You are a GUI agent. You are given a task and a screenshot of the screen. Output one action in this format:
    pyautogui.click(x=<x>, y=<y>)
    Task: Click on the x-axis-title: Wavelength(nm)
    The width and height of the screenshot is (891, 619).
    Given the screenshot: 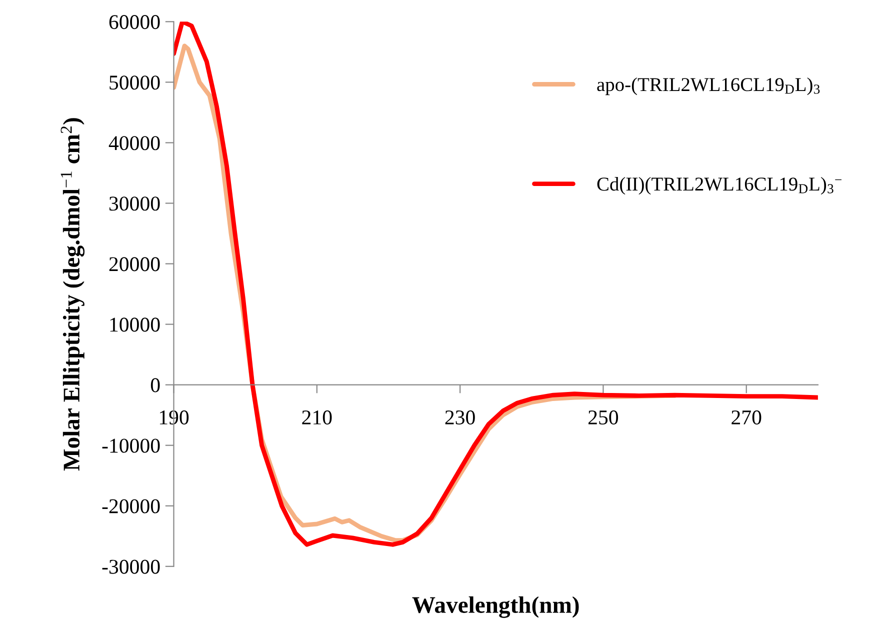 What is the action you would take?
    pyautogui.click(x=495, y=607)
    